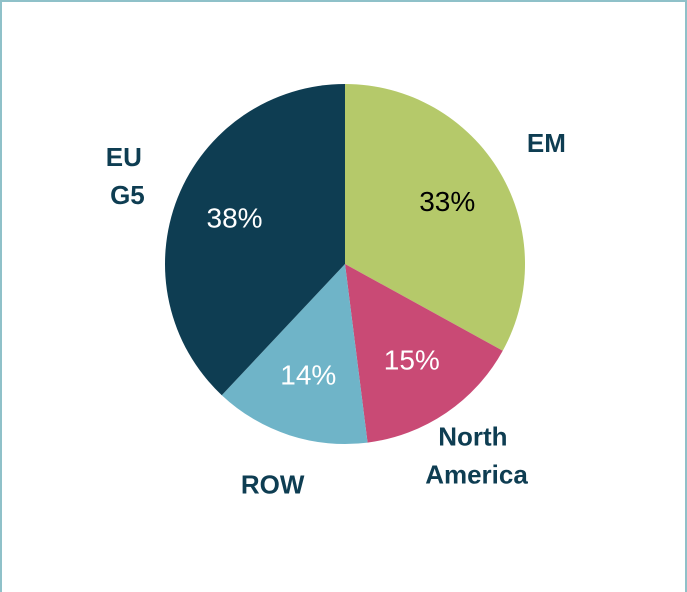 The image size is (687, 592). Describe the element at coordinates (235, 218) in the screenshot. I see `value-label: 38%` at that location.